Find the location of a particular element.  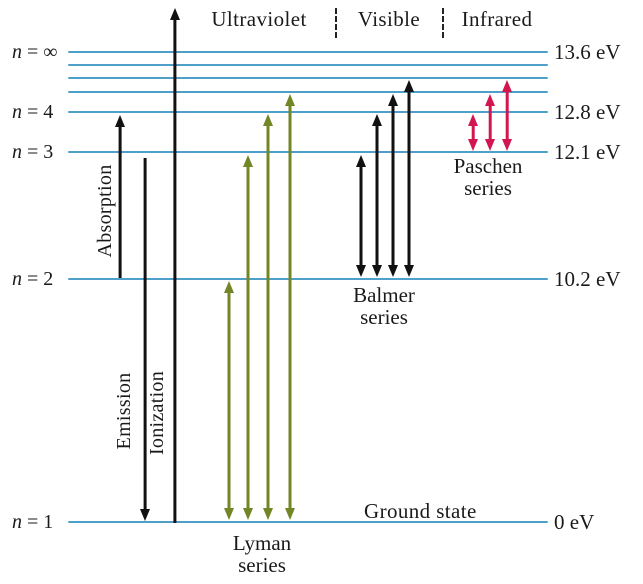

region-label-ultraviolet: Ultraviolet is located at coordinates (259, 19).